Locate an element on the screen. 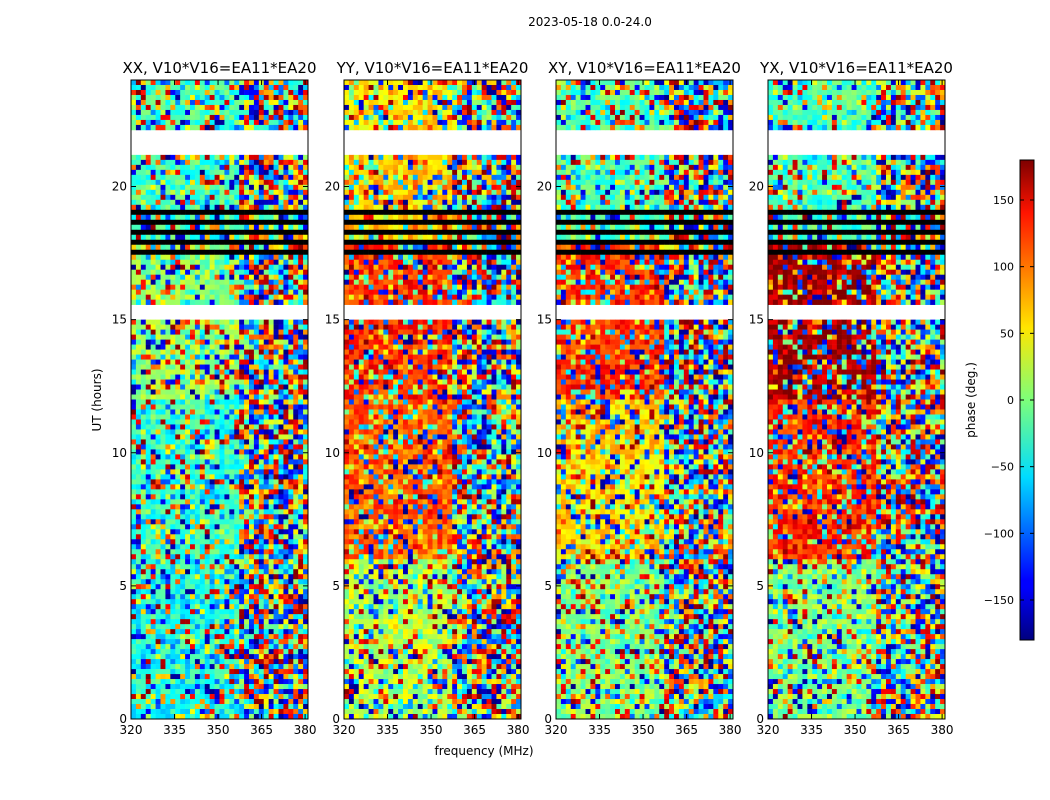 This screenshot has width=1050, height=800. colorbar-tick-label: −150 is located at coordinates (999, 600).